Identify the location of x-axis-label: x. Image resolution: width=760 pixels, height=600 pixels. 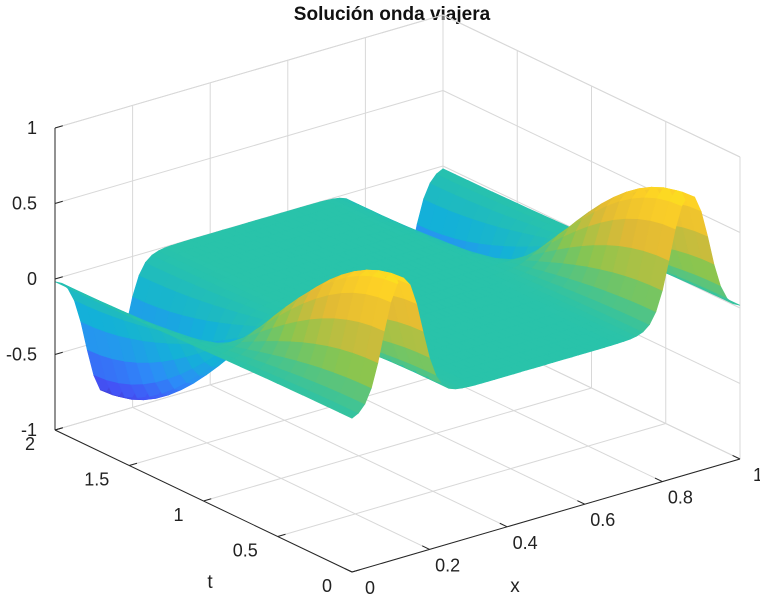
(515, 586).